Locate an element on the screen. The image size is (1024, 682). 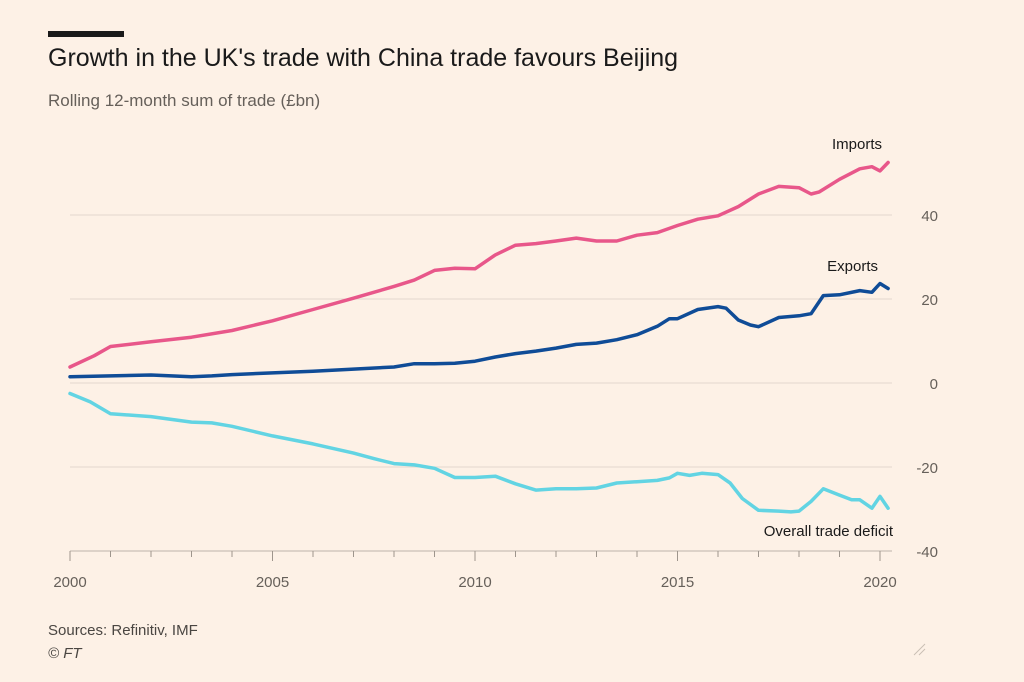
x-axis: 2000 2005 2010 2015 2020 is located at coordinates (475, 571).